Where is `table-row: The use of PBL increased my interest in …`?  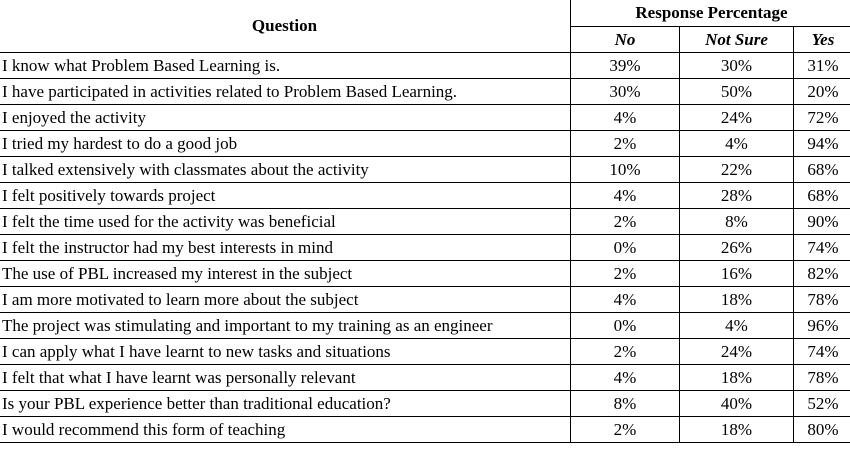 table-row: The use of PBL increased my interest in … is located at coordinates (425, 273).